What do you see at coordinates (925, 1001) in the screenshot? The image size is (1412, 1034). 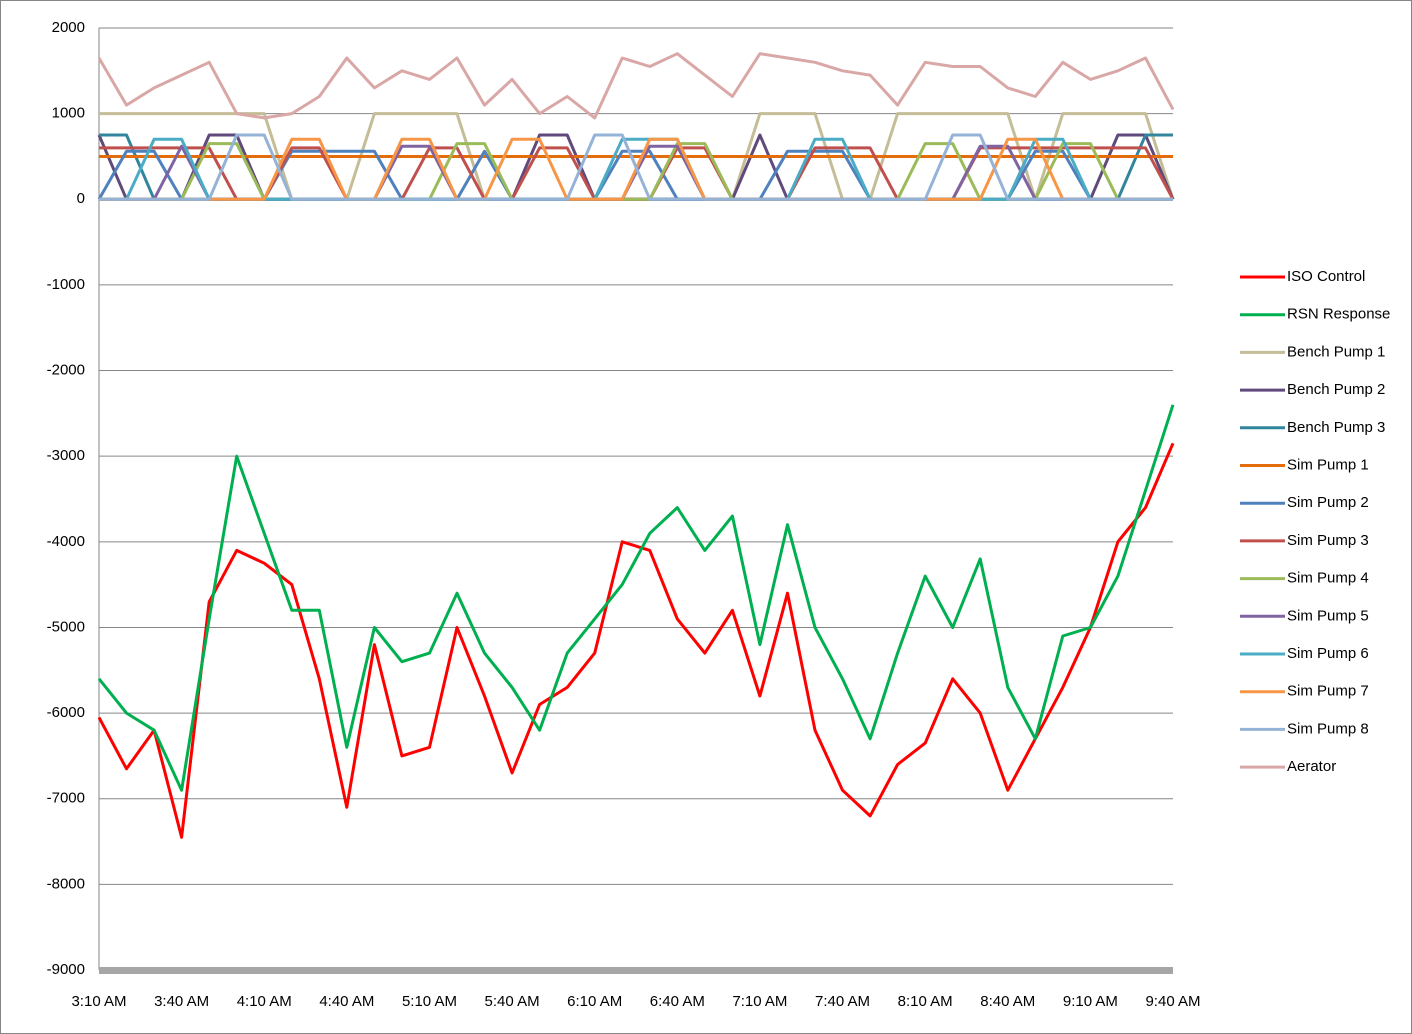 I see `x-tick-label: 8:10 AM` at bounding box center [925, 1001].